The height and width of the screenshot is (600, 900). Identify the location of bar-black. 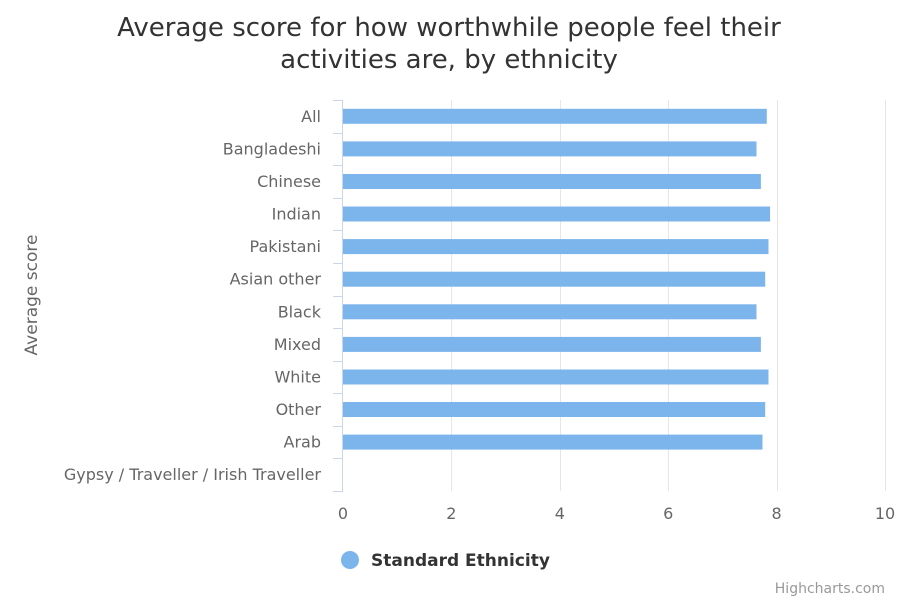
(550, 312).